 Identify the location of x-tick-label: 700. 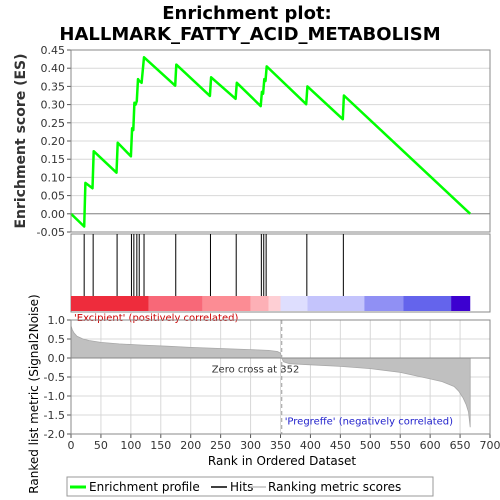
(490, 445).